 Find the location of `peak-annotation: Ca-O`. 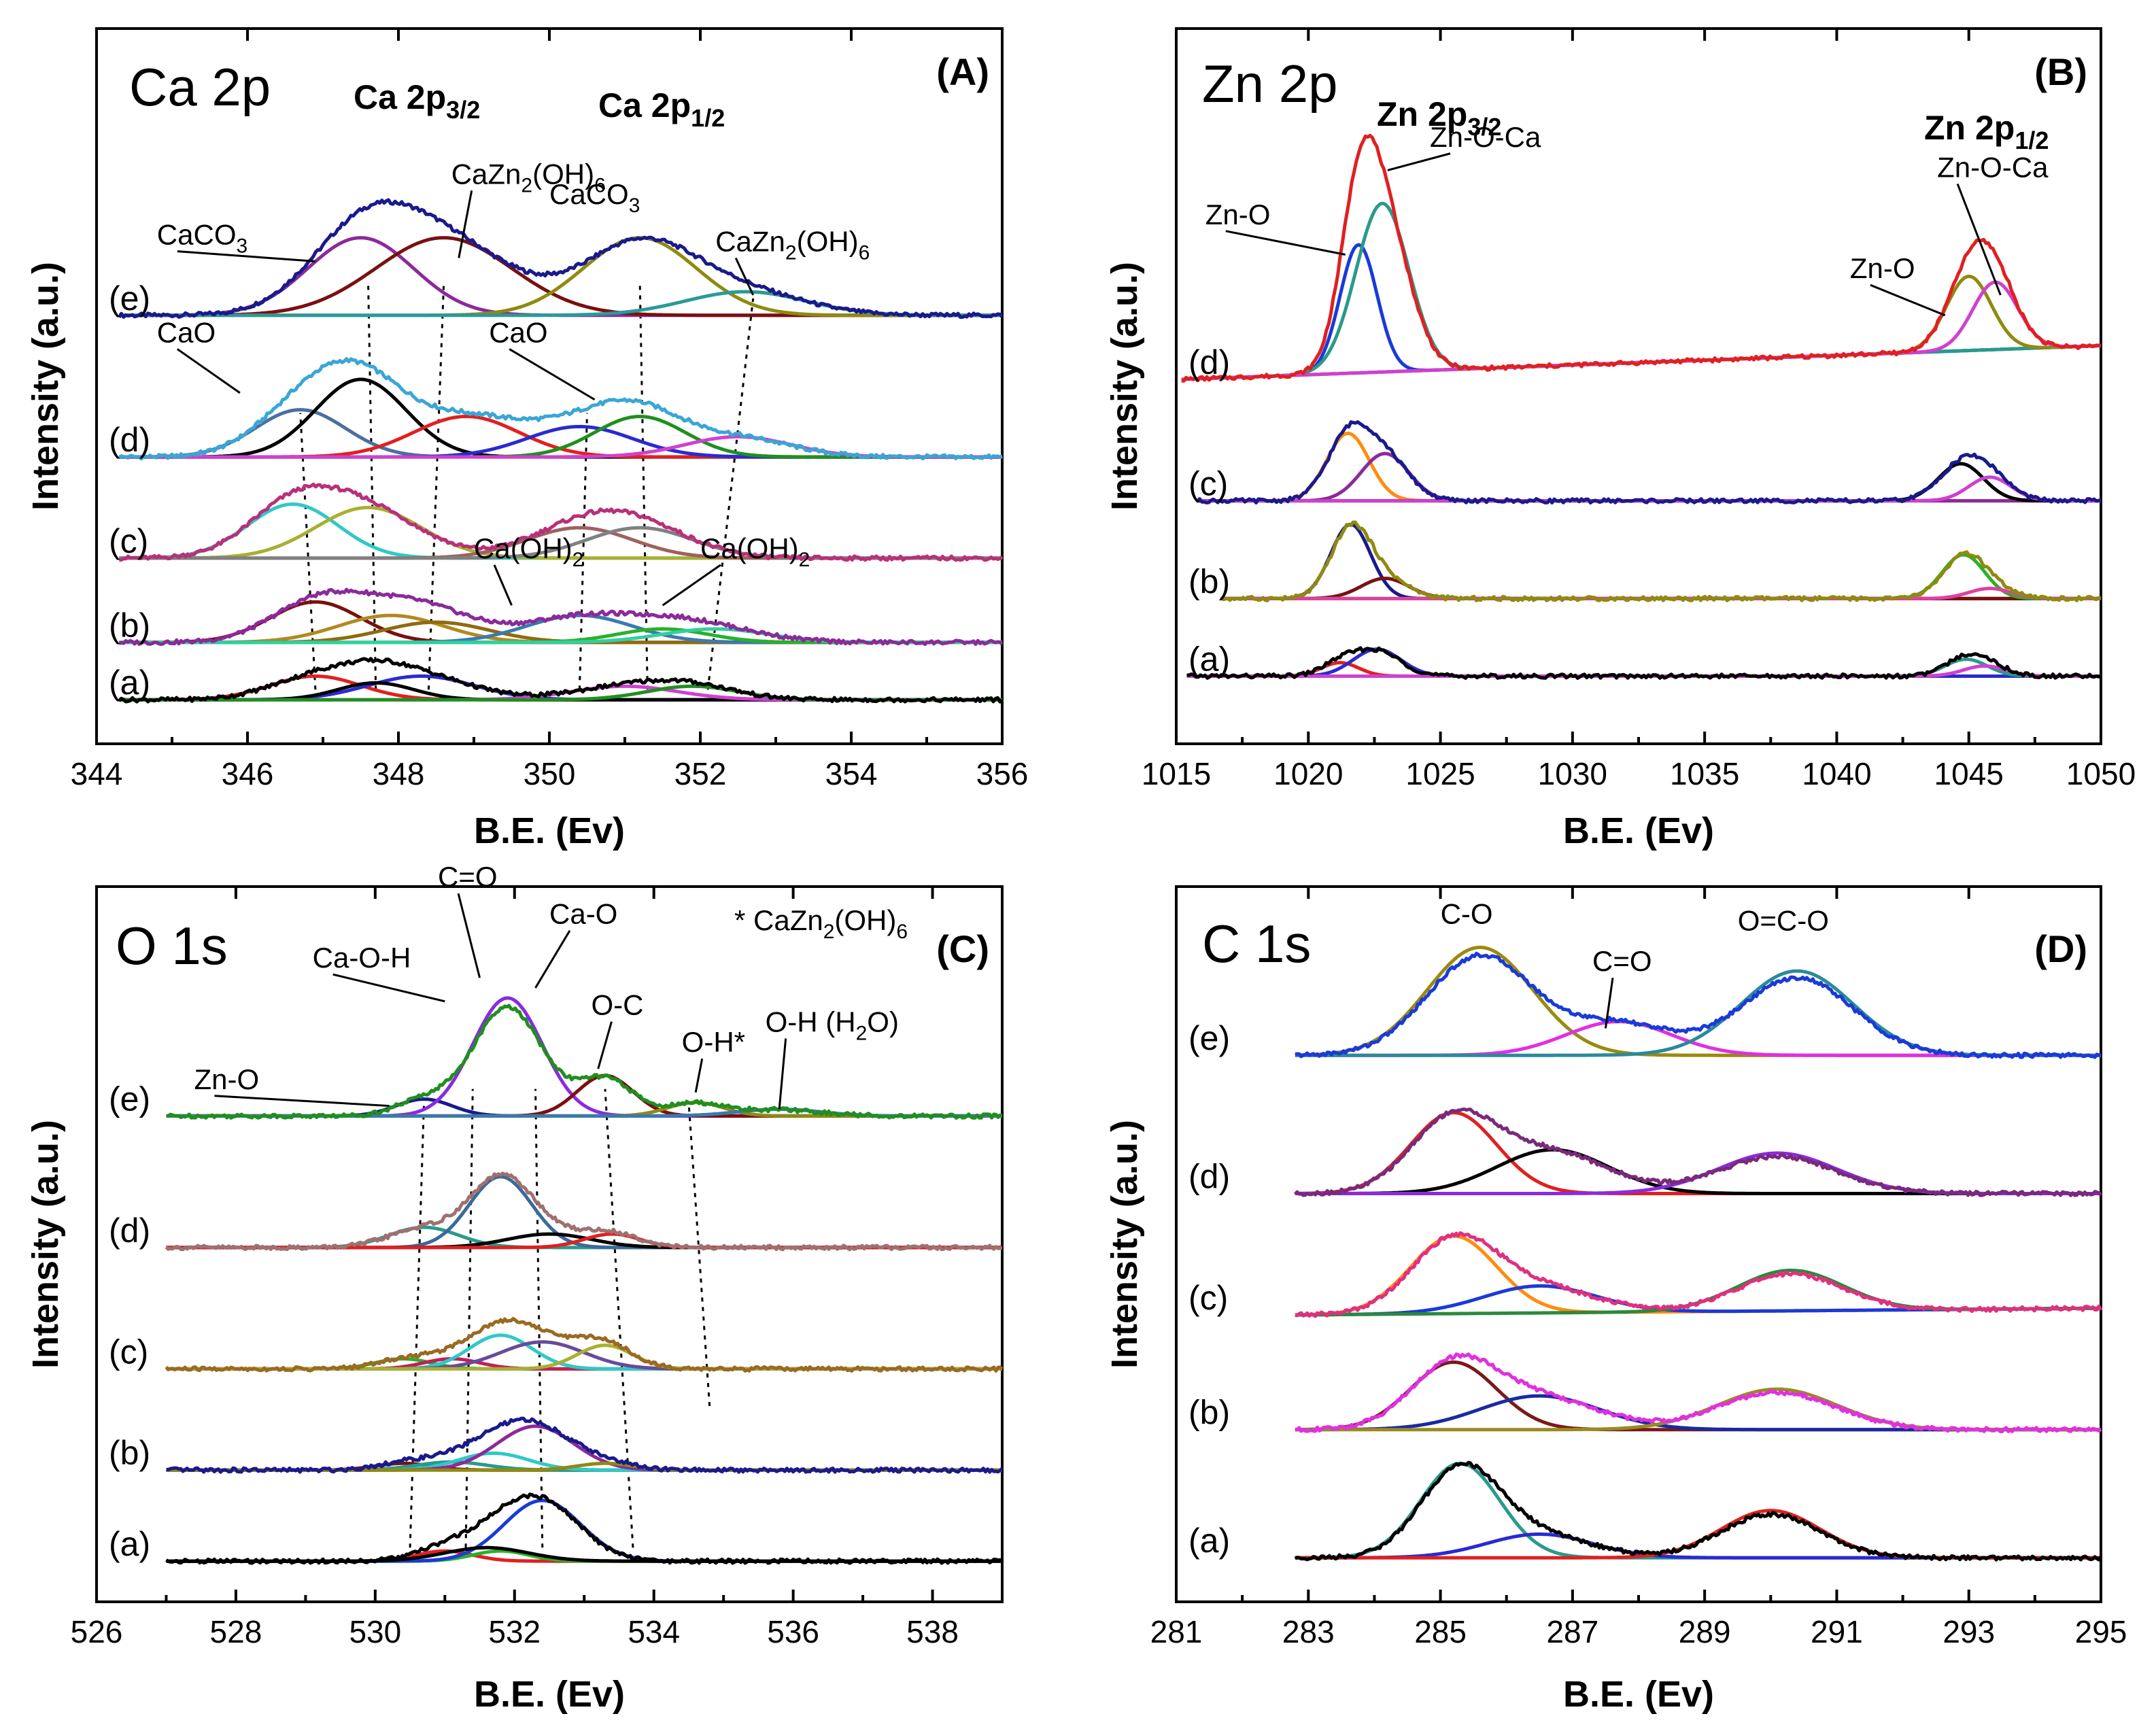

peak-annotation: Ca-O is located at coordinates (583, 914).